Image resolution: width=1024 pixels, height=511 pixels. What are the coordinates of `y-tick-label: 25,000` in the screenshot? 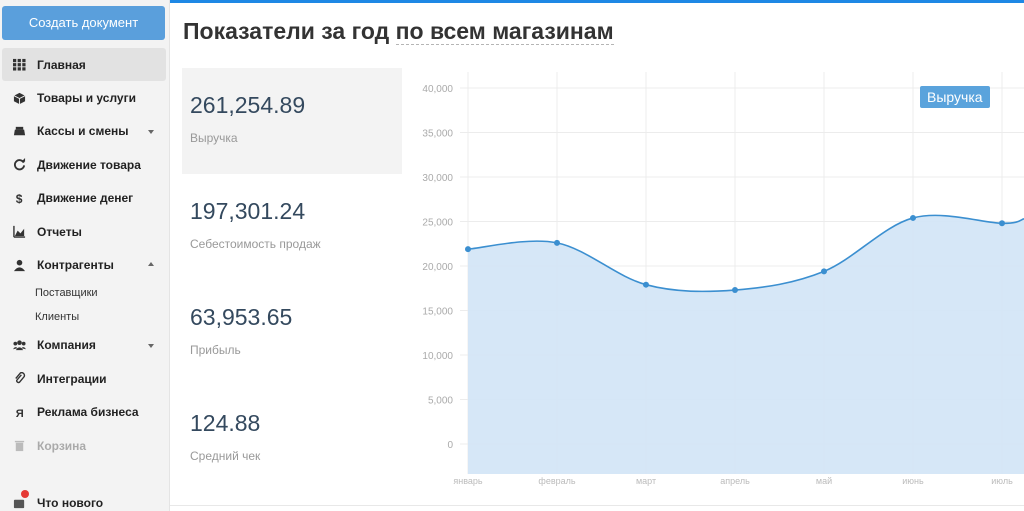 It's located at (437, 223).